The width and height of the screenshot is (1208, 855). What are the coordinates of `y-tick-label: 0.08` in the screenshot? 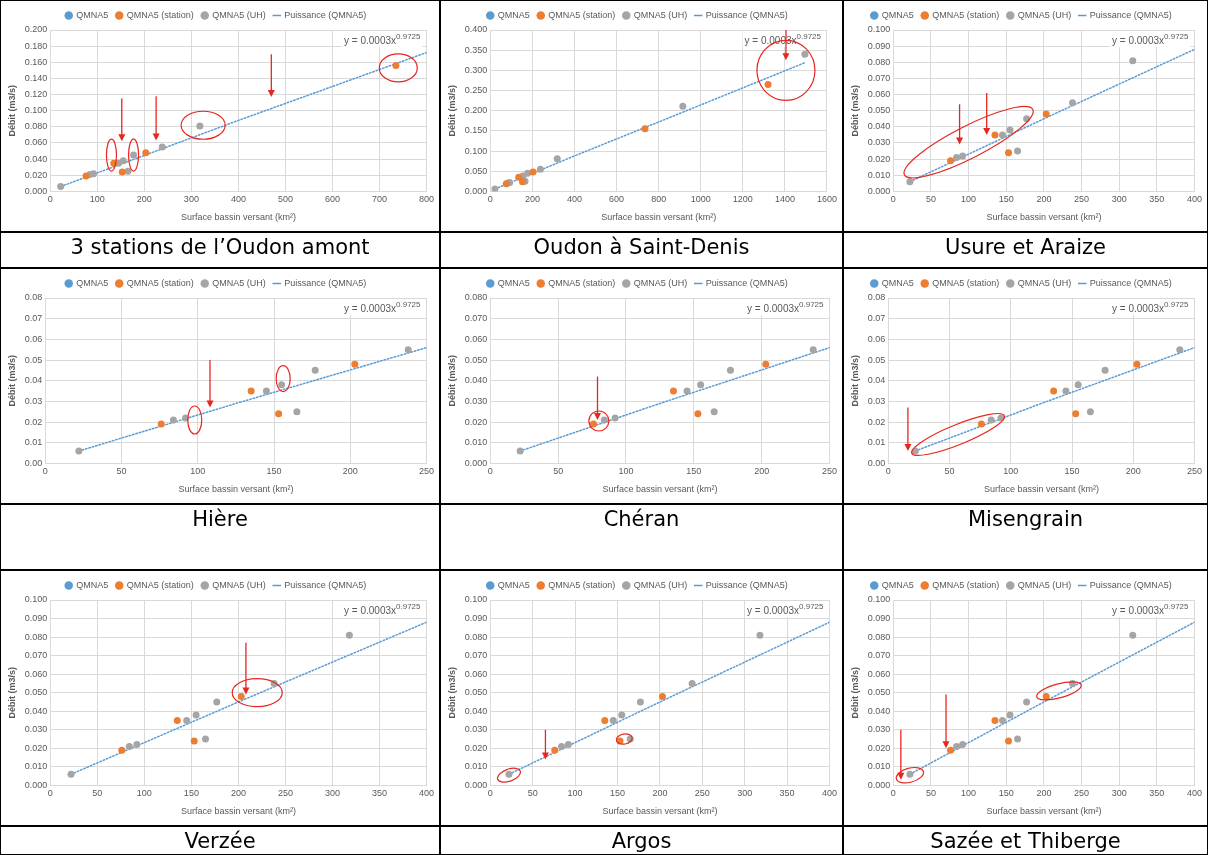 It's located at (33, 297).